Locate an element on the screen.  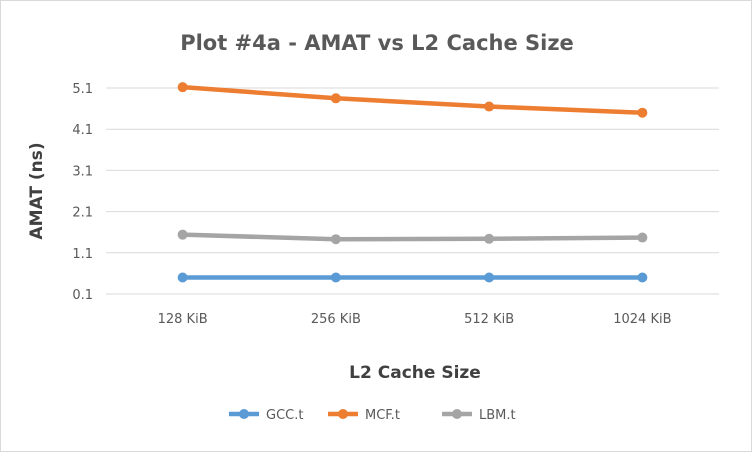
legend-label: LBM.t is located at coordinates (497, 415).